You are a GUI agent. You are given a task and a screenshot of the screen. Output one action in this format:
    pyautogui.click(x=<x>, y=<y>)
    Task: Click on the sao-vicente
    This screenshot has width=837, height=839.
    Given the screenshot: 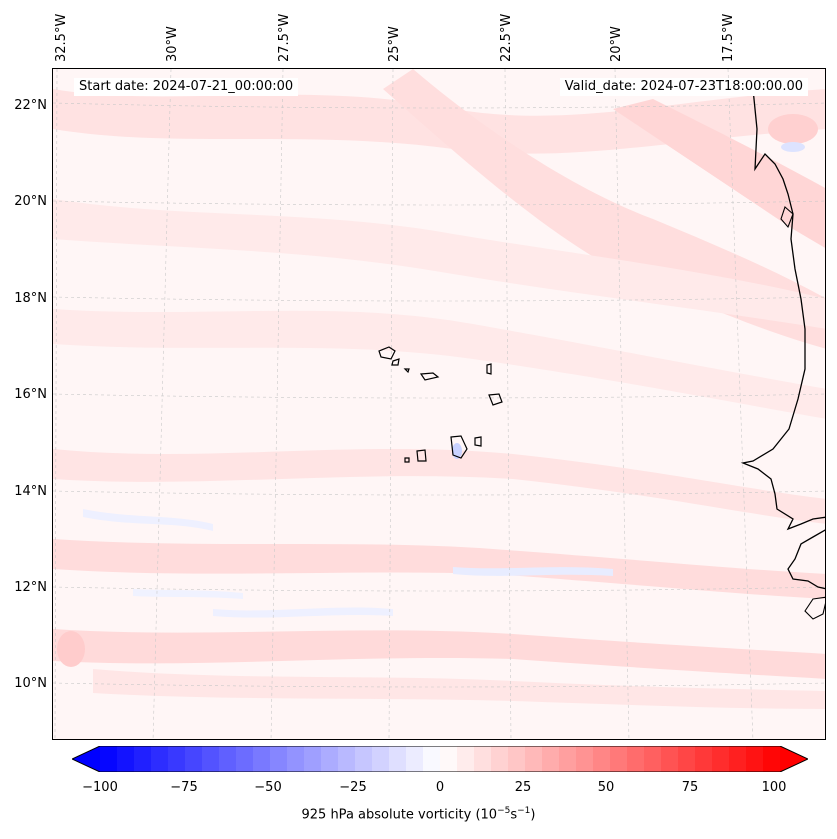 What is the action you would take?
    pyautogui.click(x=395, y=362)
    